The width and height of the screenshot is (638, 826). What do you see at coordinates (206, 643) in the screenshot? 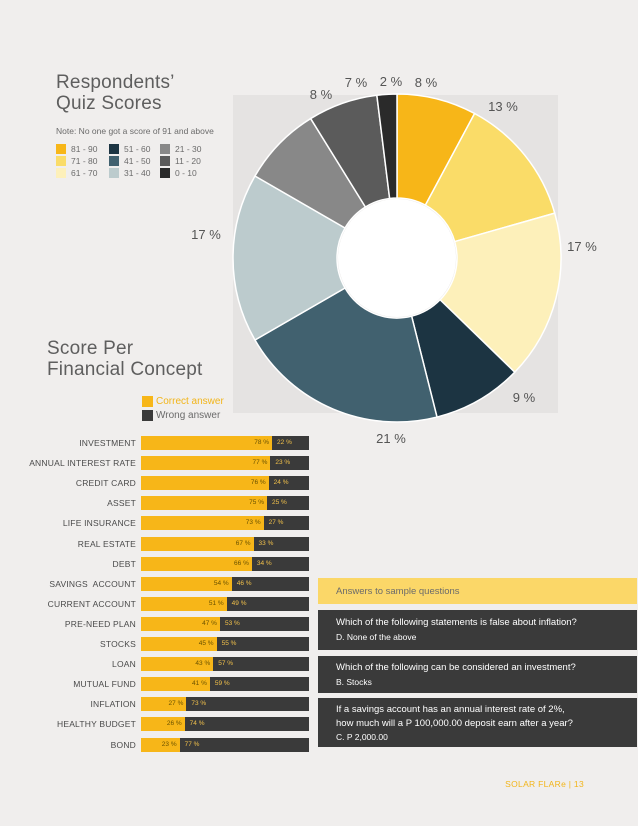
I see `bar-correct-value: 45 %` at bounding box center [206, 643].